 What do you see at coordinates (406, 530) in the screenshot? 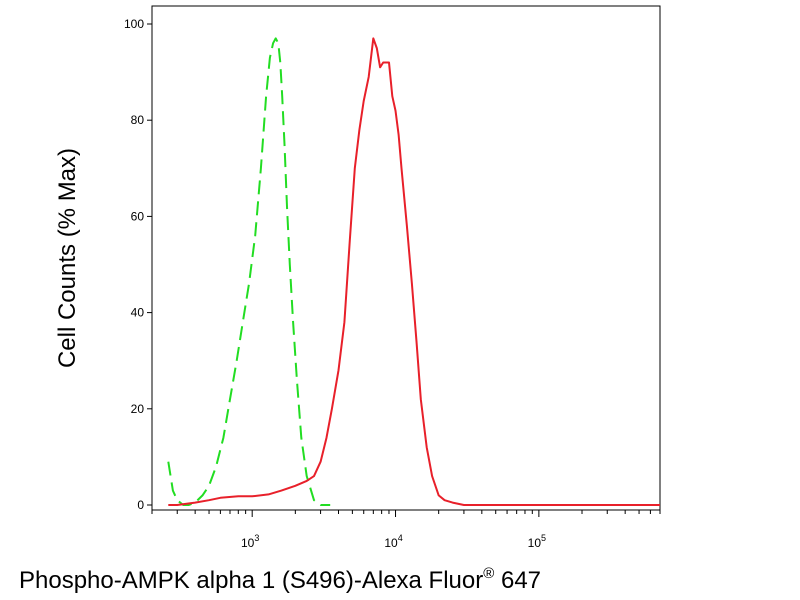
I see `x-axis-ticks: 10³ 10⁴ 10⁵` at bounding box center [406, 530].